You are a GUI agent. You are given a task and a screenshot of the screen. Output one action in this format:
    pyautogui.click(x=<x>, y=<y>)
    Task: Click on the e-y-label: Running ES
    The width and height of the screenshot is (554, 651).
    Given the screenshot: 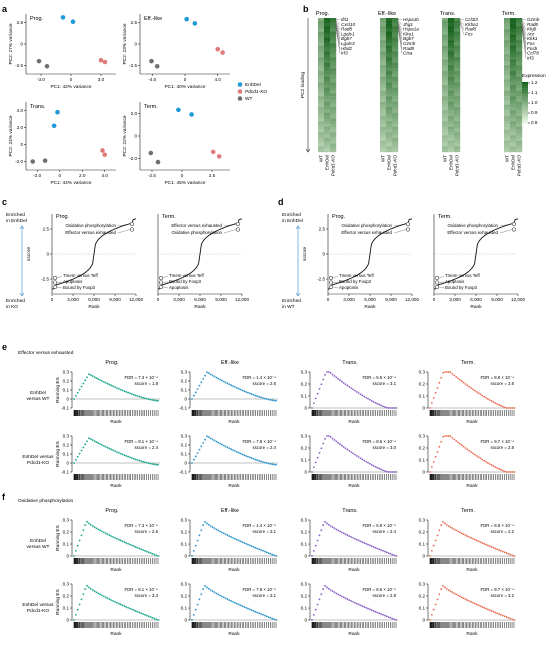 What is the action you would take?
    pyautogui.click(x=58, y=390)
    